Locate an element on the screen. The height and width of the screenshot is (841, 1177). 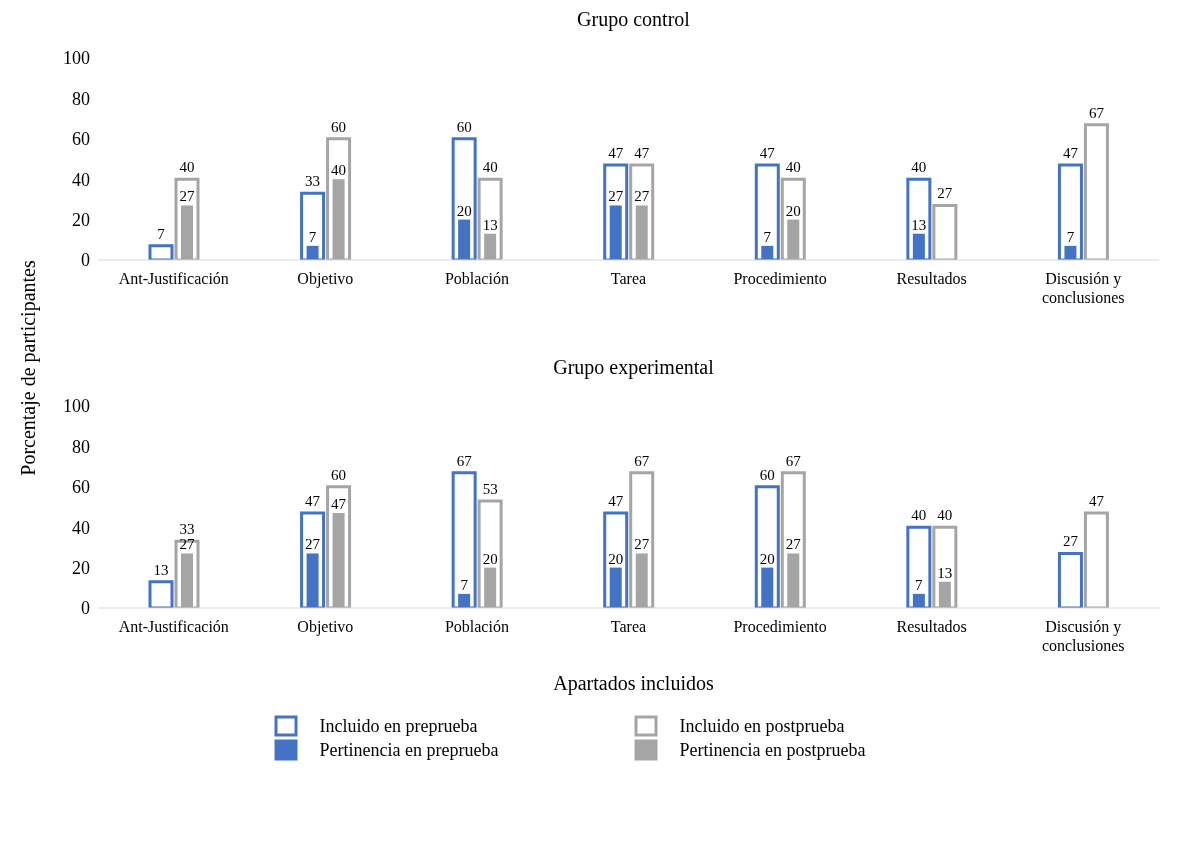
y-axis-title: Porcentaje de participantes is located at coordinates (28, 368).